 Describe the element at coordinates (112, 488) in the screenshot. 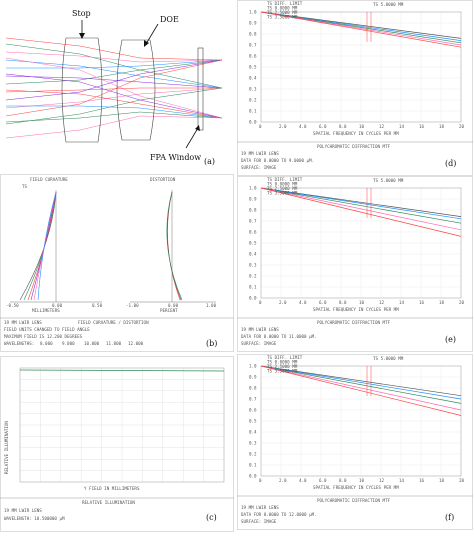

I see `ri-x-axis-label: Y FIELD IN MILLIMETERS` at that location.